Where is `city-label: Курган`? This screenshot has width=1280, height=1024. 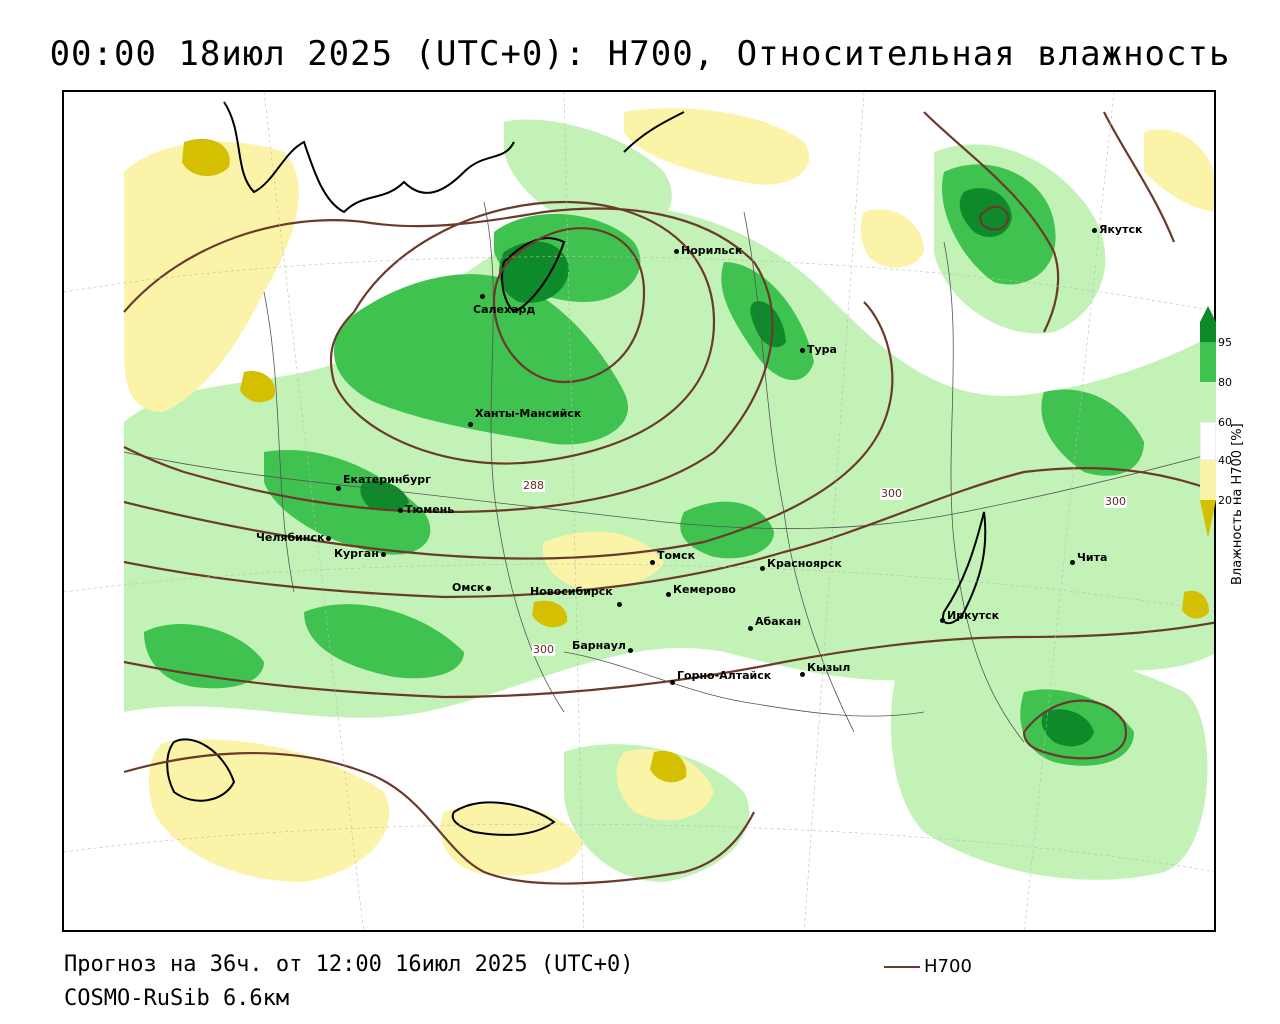
city-label: Курган is located at coordinates (356, 553).